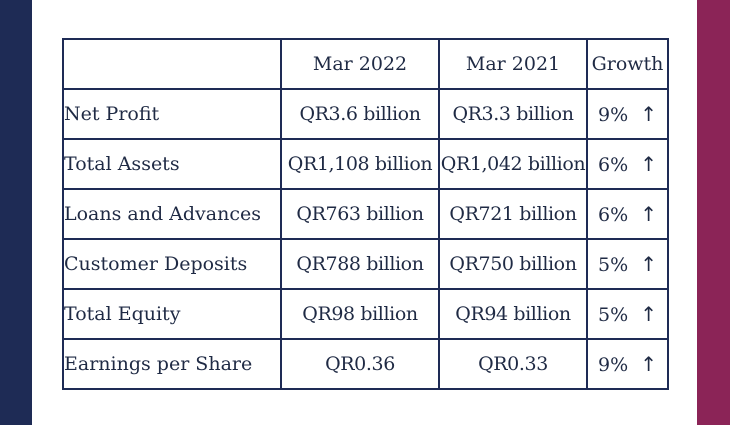 Image resolution: width=730 pixels, height=425 pixels. I want to click on value-mar-2021: QR1,042 billion, so click(513, 164).